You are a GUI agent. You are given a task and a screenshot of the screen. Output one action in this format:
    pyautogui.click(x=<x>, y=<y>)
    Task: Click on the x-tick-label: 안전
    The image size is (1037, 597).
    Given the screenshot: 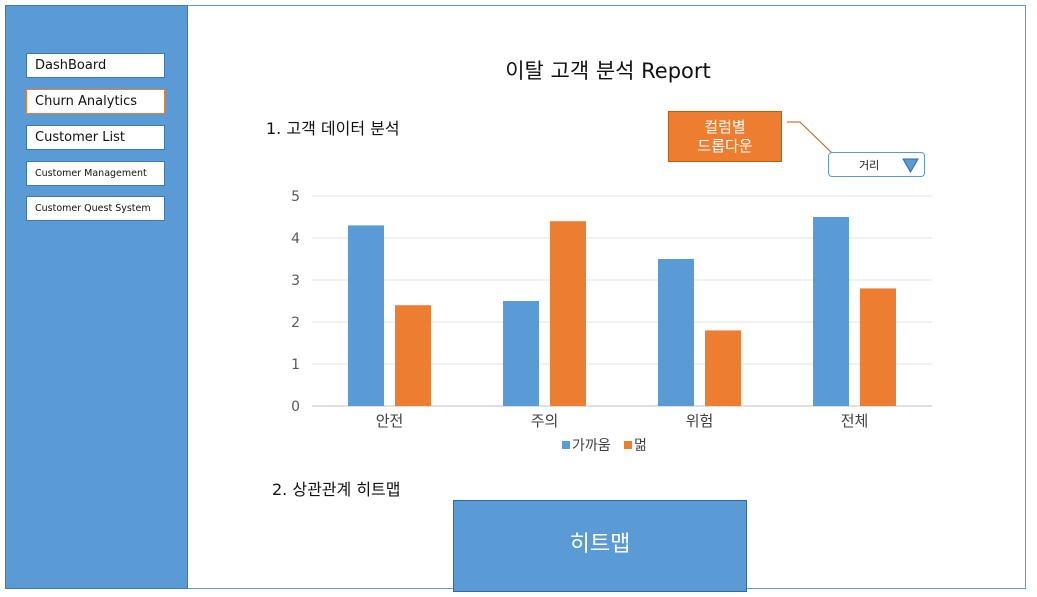 What is the action you would take?
    pyautogui.click(x=390, y=421)
    